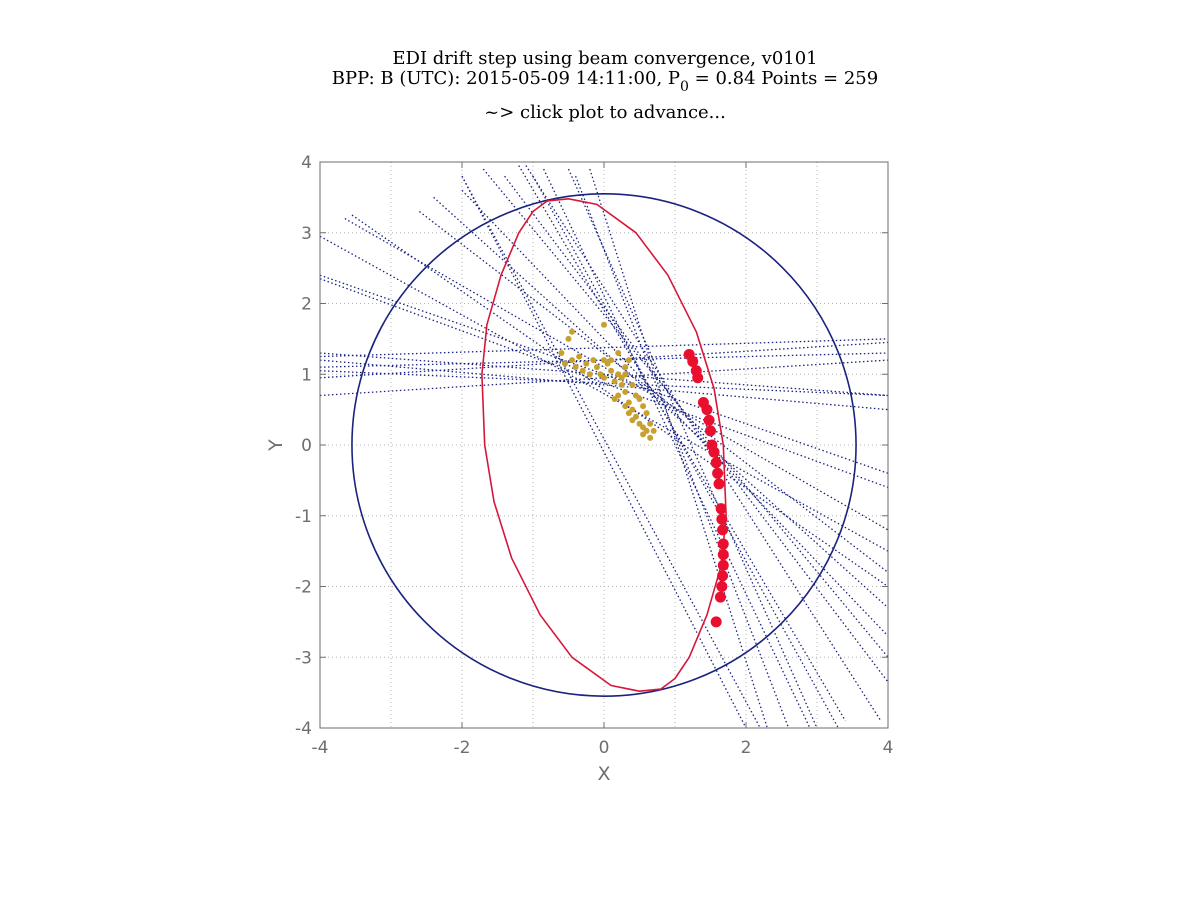  Describe the element at coordinates (303, 658) in the screenshot. I see `y-tick-label: -3` at that location.